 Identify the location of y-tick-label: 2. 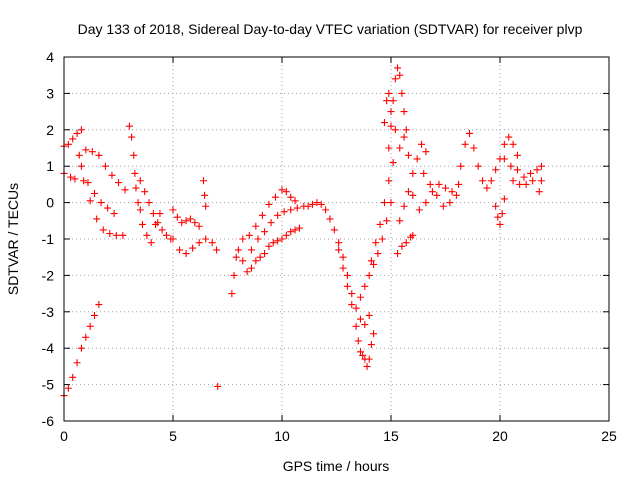
(50, 130).